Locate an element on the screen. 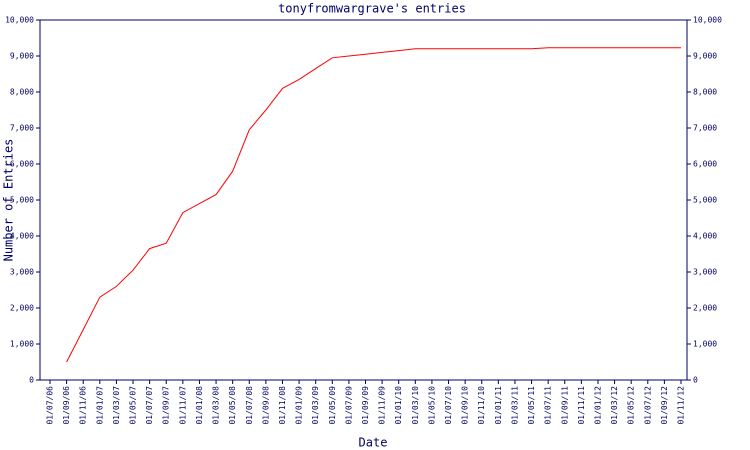 The width and height of the screenshot is (750, 450). y2-tick-label: 10,000 is located at coordinates (707, 20).